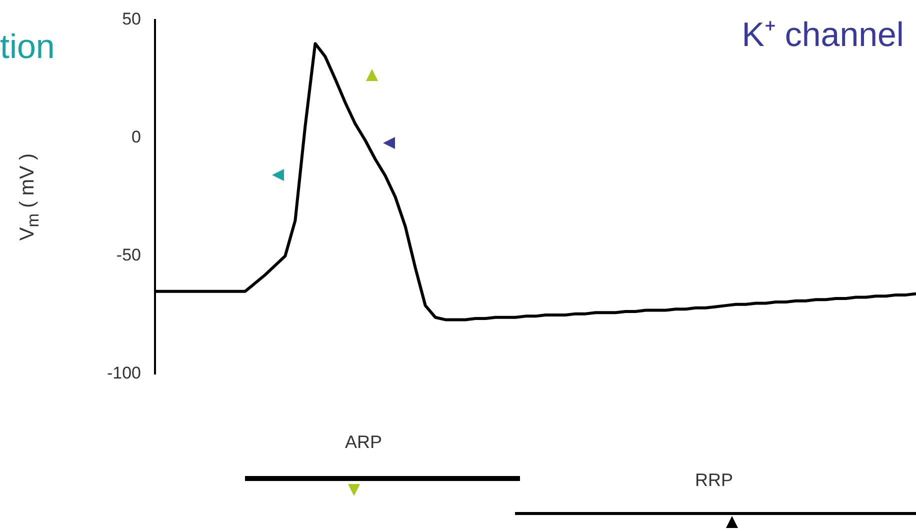 The height and width of the screenshot is (531, 916). What do you see at coordinates (123, 373) in the screenshot?
I see `y-tick-label: -100` at bounding box center [123, 373].